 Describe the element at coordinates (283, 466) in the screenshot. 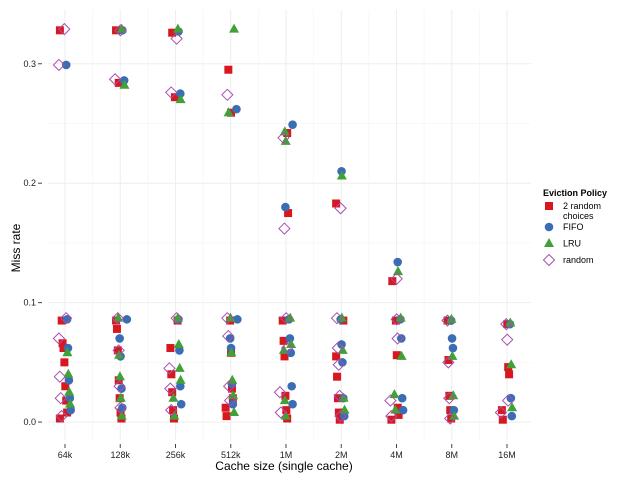

I see `x-axis-title: Cache size (single cache)` at that location.